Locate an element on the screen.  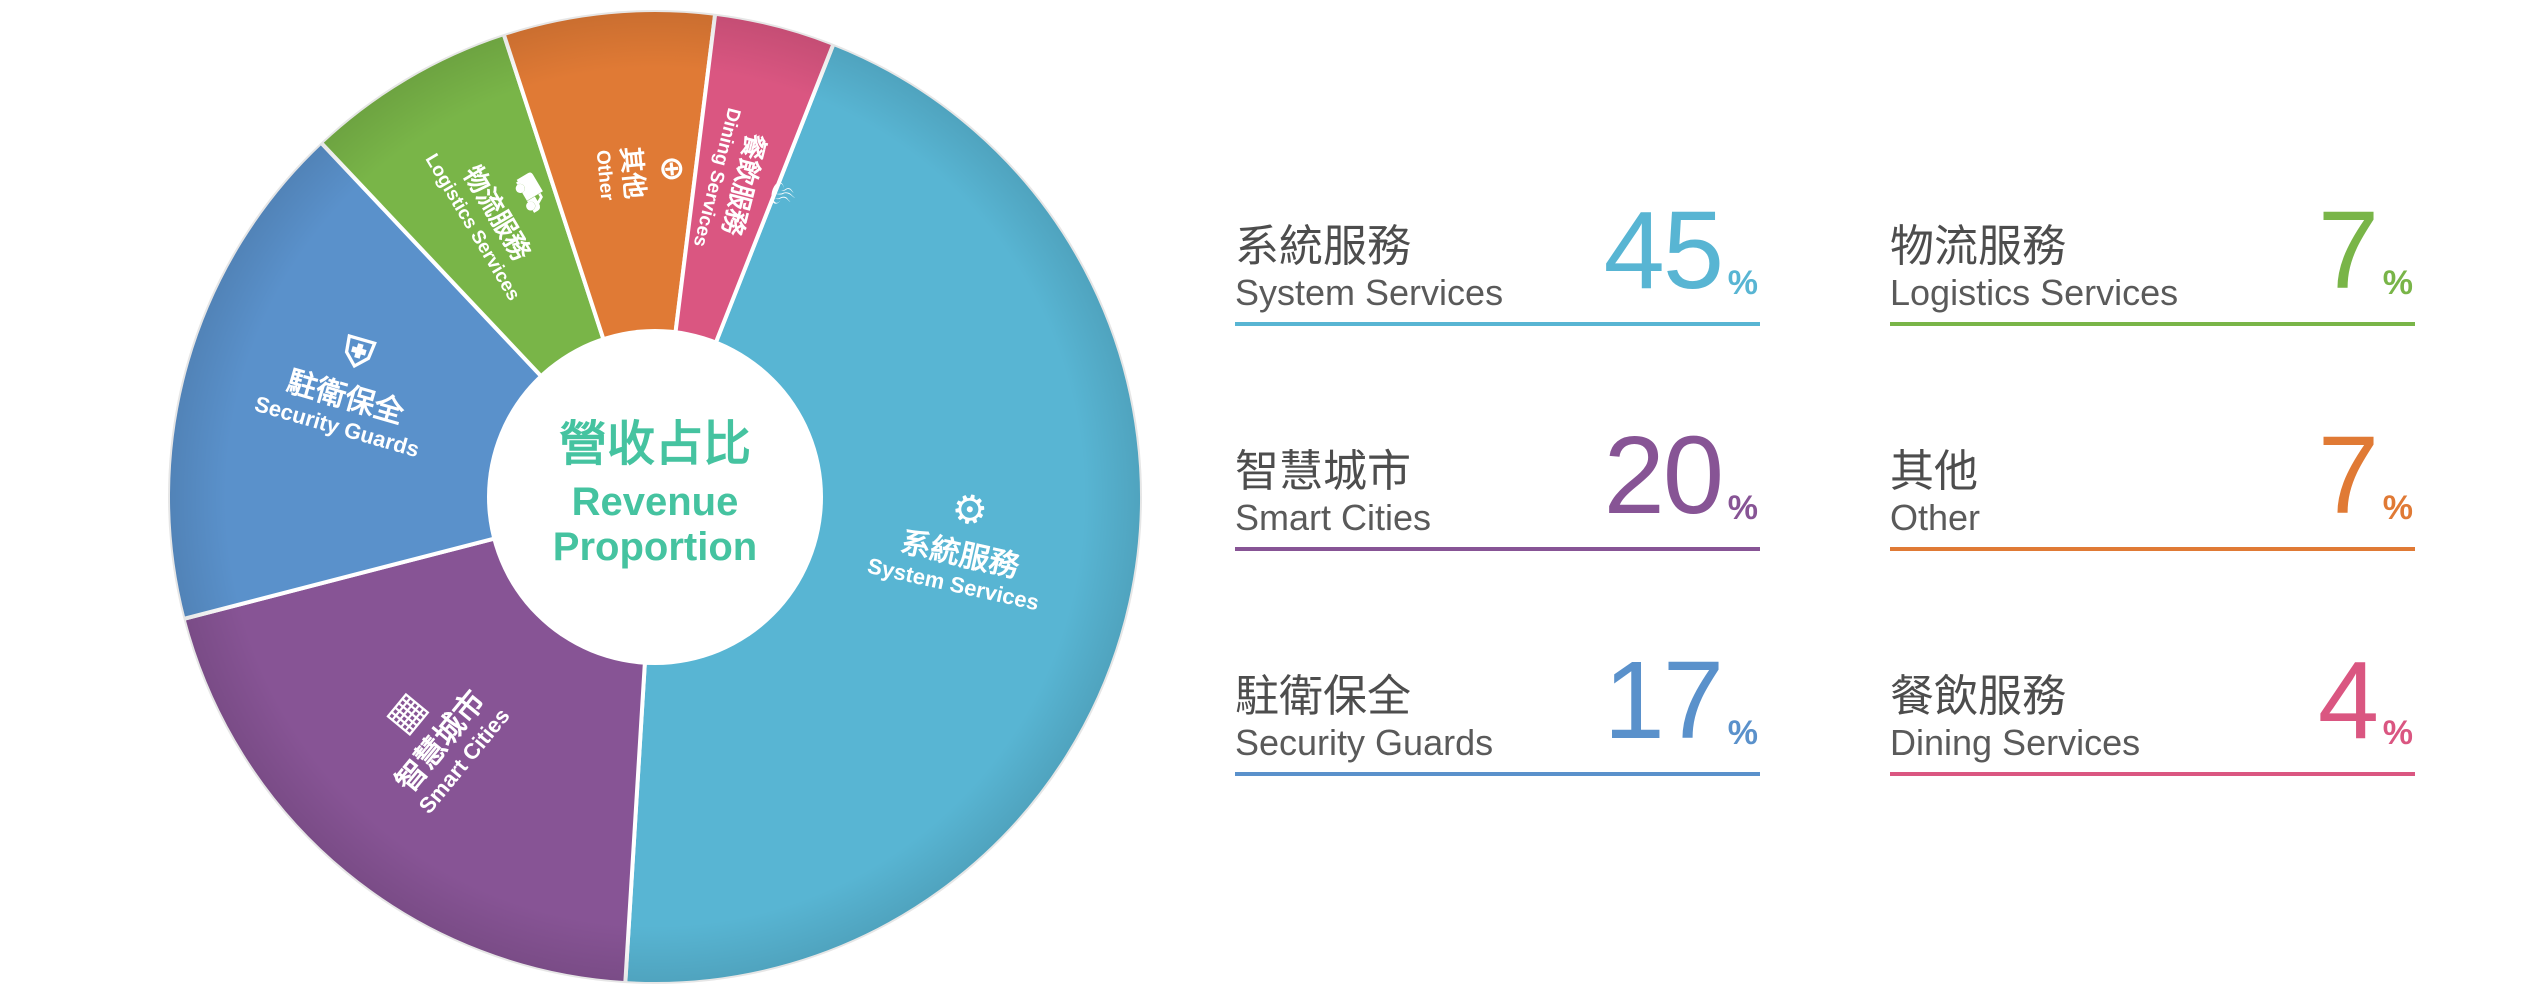
center-label-en-line1: Revenue is located at coordinates (655, 502).